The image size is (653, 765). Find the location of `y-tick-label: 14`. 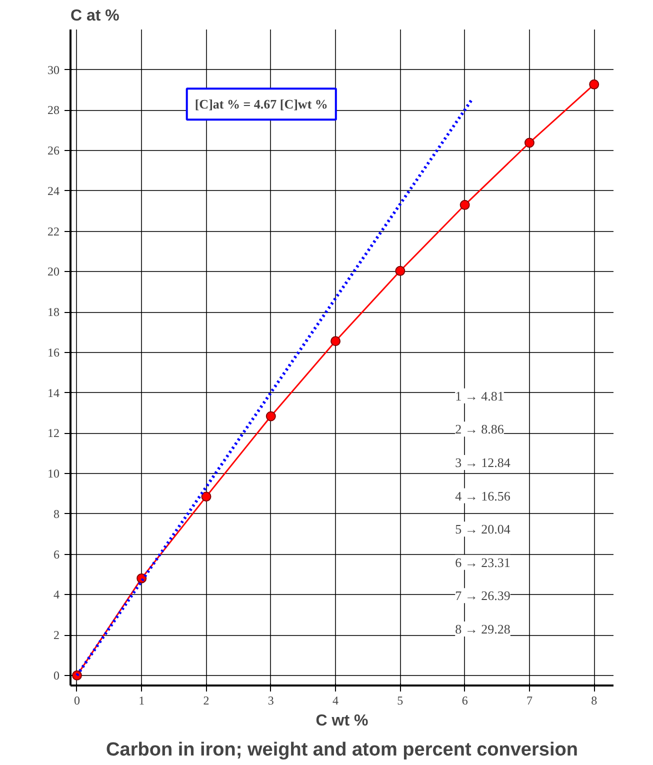

y-tick-label: 14 is located at coordinates (54, 393).